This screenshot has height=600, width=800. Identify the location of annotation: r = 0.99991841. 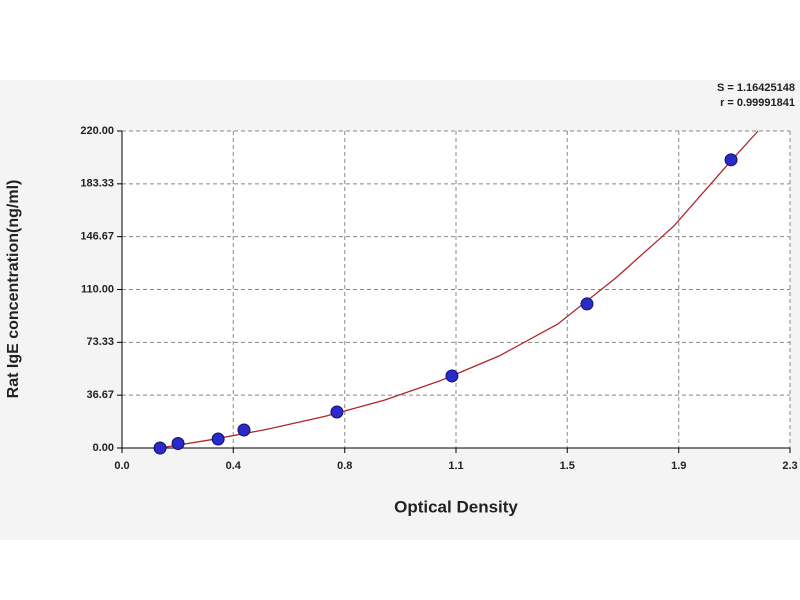
(757, 103).